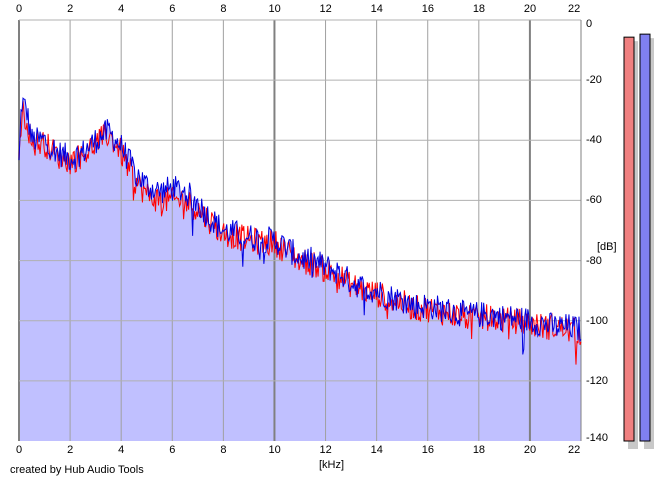 This screenshot has width=664, height=481. Describe the element at coordinates (172, 9) in the screenshot. I see `x-tick-label-top: 6` at that location.